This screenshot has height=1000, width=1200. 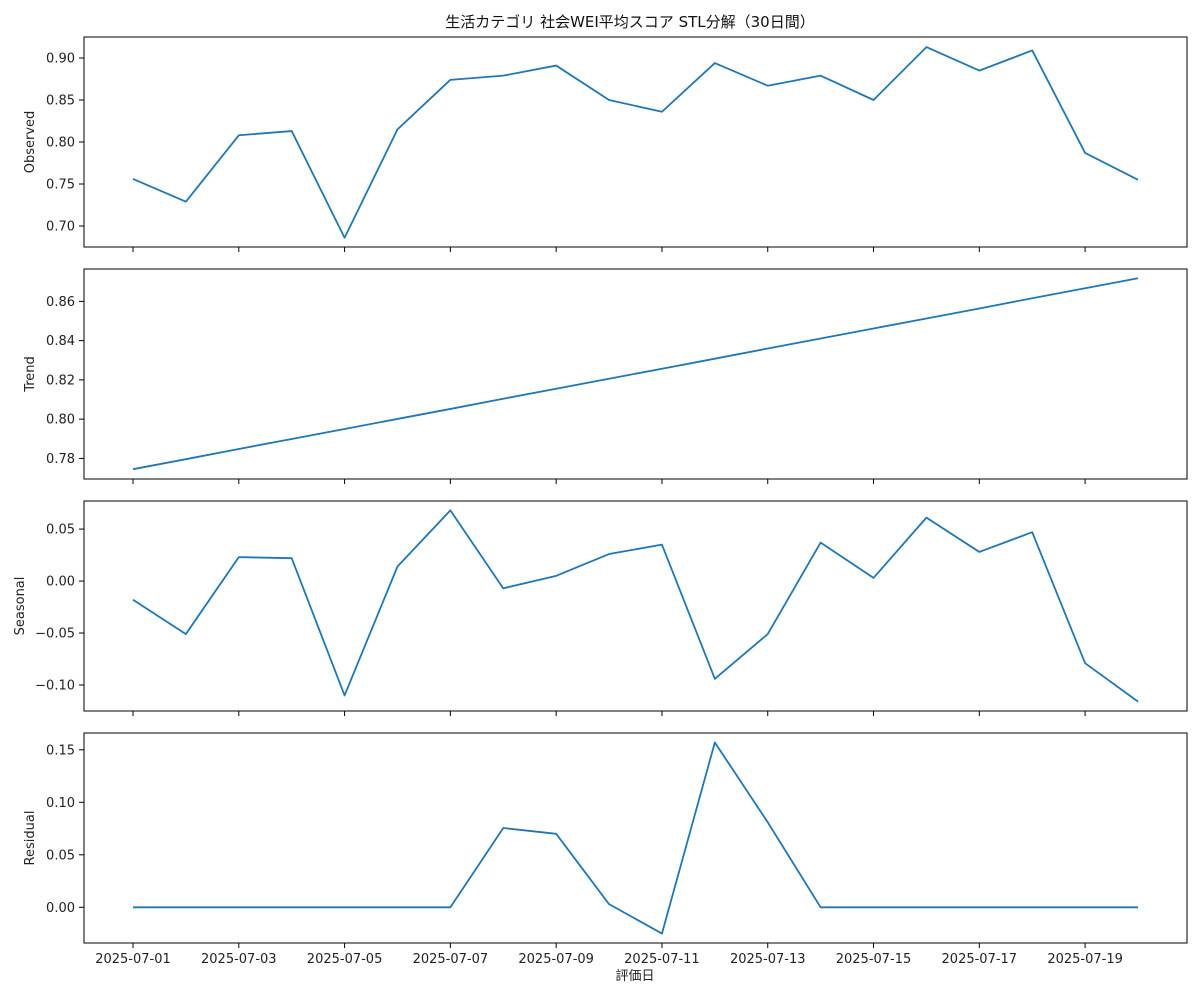 I want to click on x-tick-label: 2025-07-03, so click(x=239, y=959).